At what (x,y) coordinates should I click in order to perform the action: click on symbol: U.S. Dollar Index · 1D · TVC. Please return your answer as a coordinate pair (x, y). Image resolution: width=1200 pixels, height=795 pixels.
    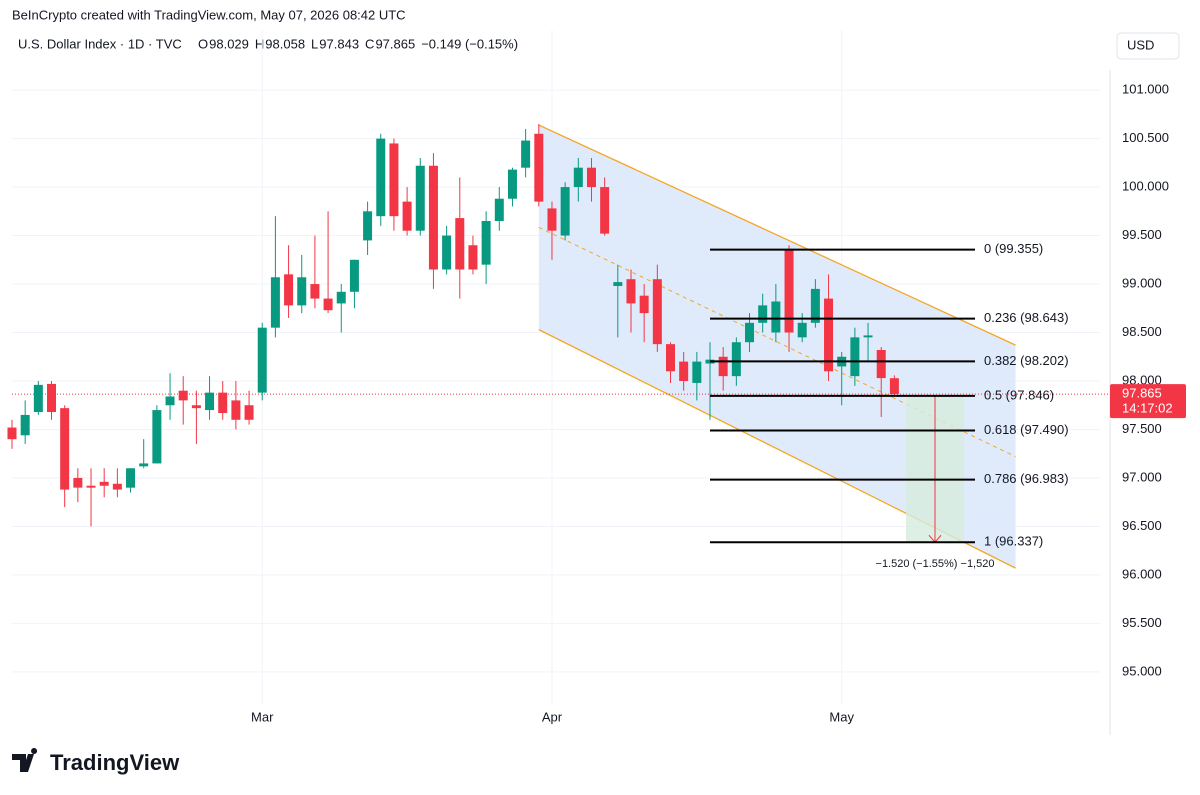
    Looking at the image, I should click on (100, 43).